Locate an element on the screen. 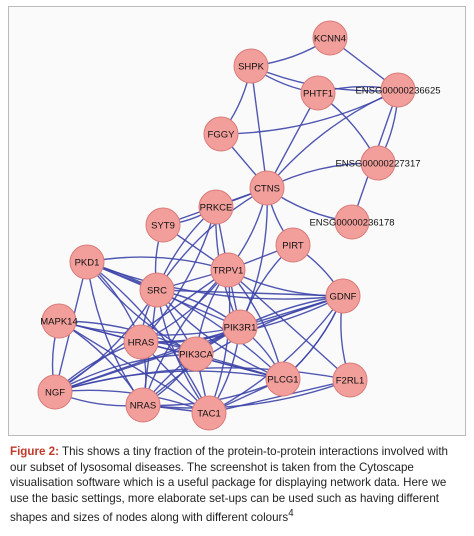 Image resolution: width=474 pixels, height=536 pixels. node-label: KCNN4 is located at coordinates (330, 39).